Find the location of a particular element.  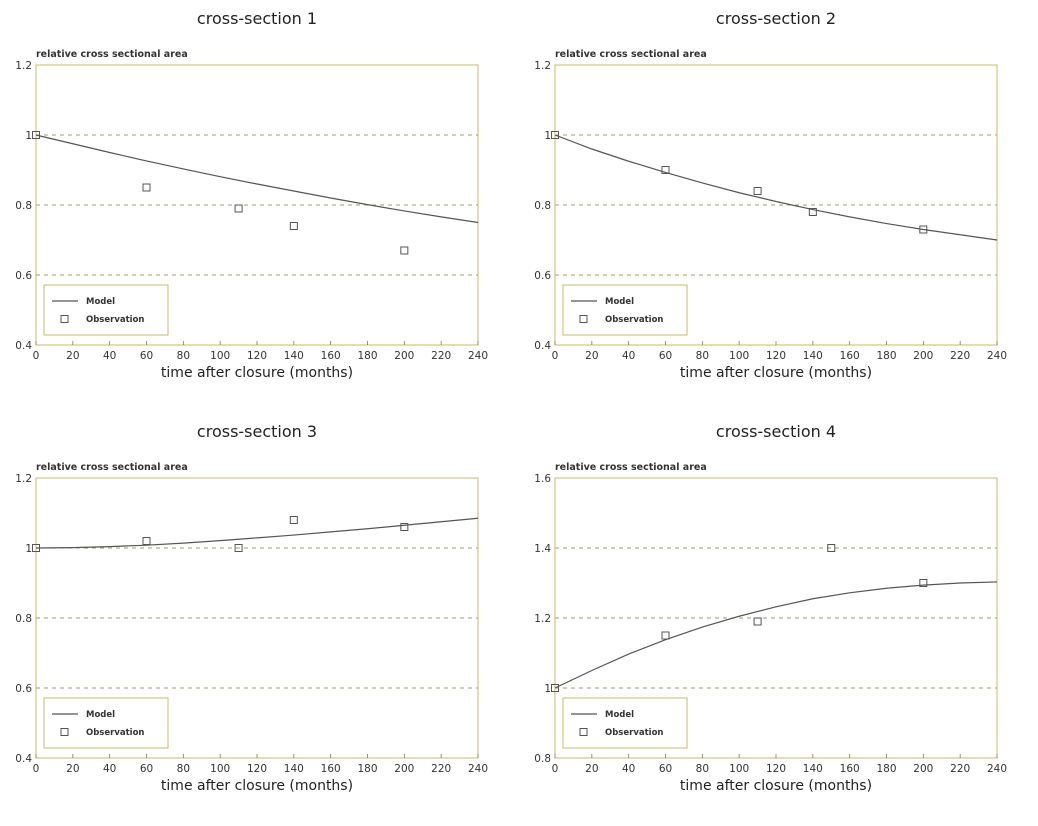

chart-title: cross-section 2 is located at coordinates (776, 18).